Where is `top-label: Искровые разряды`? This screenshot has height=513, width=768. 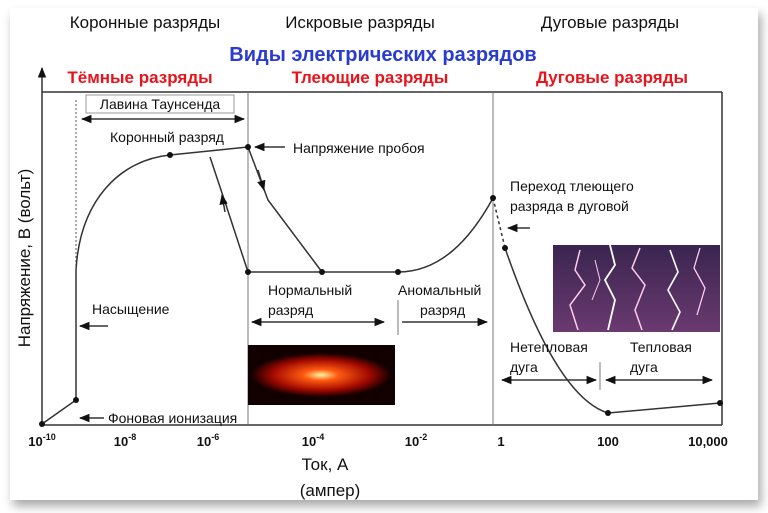
top-label: Искровые разряды is located at coordinates (360, 22).